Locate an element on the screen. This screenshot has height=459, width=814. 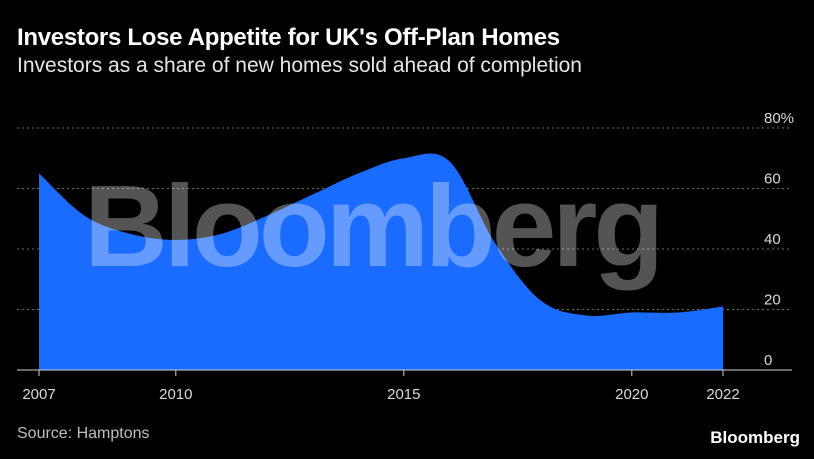
x-tick-label-2010: 2010 is located at coordinates (175, 394).